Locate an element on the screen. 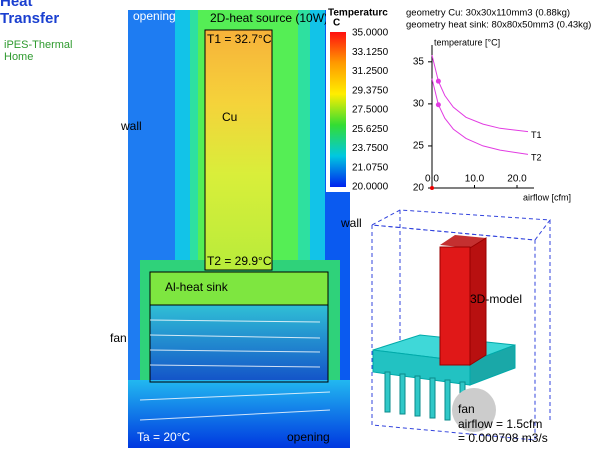 The height and width of the screenshot is (450, 594). colorbar-unit: C is located at coordinates (336, 23).